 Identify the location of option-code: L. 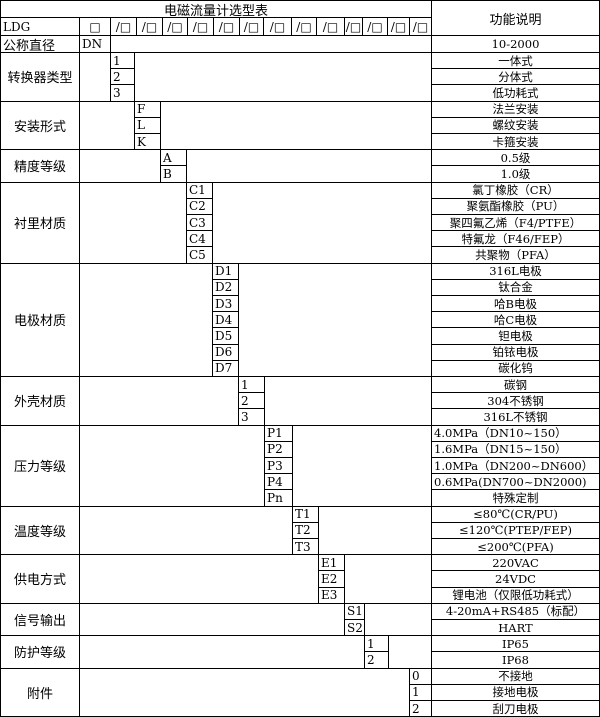
(147, 125).